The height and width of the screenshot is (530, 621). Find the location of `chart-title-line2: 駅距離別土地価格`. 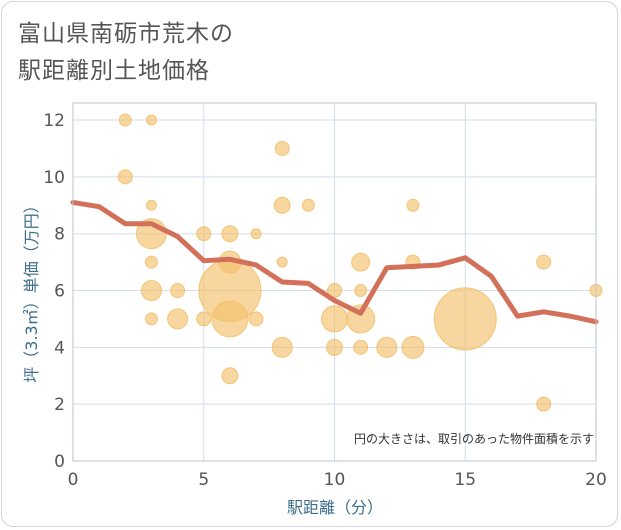

chart-title-line2: 駅距離別土地価格 is located at coordinates (114, 71).